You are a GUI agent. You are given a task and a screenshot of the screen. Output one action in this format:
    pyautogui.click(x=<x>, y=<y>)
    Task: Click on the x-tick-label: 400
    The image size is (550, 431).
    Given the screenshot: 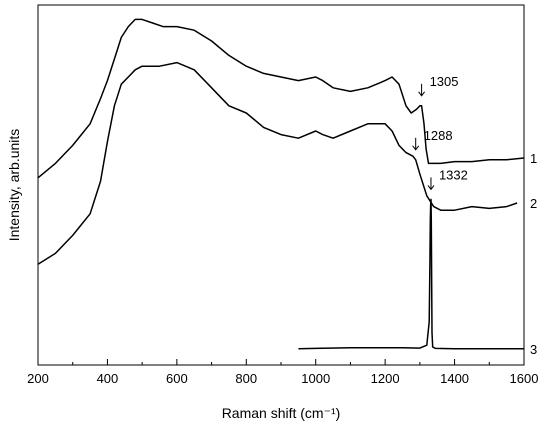 What is the action you would take?
    pyautogui.click(x=108, y=378)
    